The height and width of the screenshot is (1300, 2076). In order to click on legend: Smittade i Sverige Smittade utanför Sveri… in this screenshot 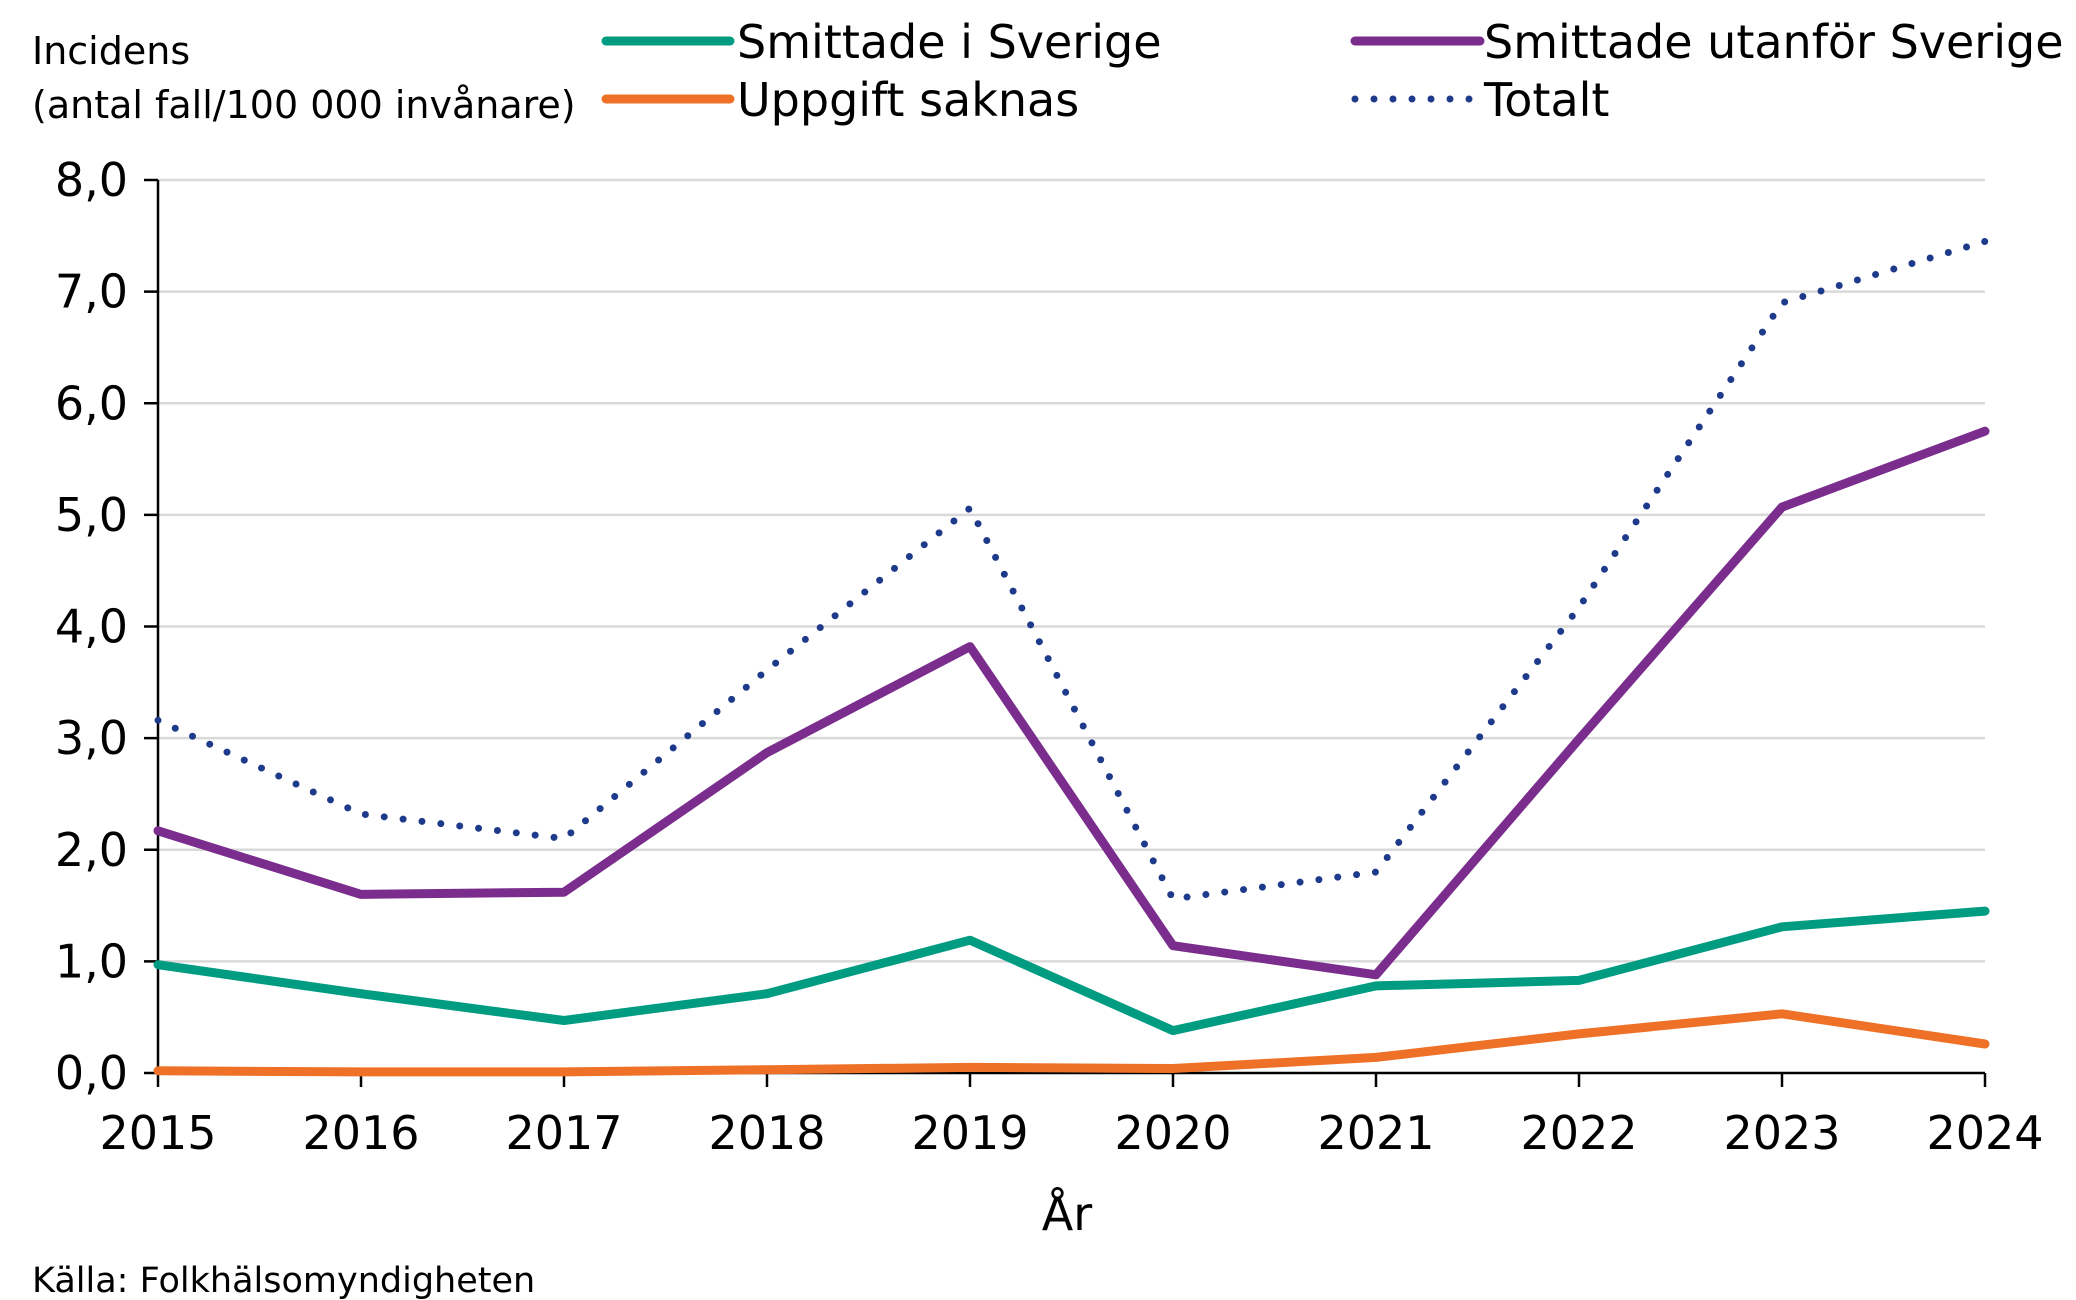, I will do `click(1332, 71)`.